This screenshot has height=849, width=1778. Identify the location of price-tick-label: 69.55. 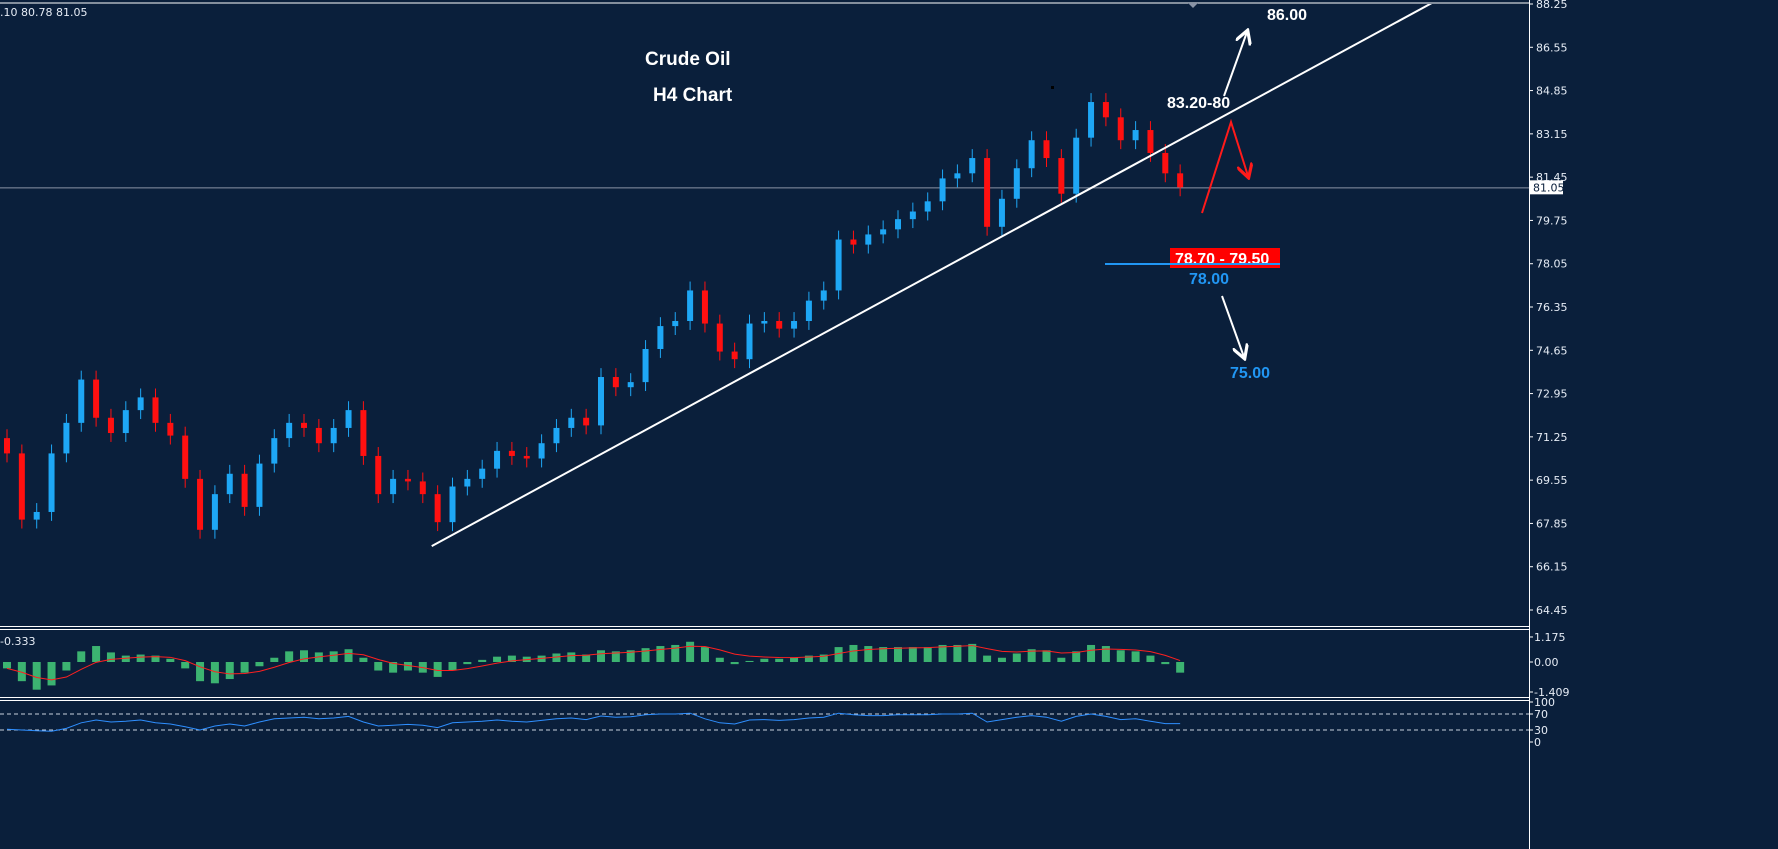
(1552, 480).